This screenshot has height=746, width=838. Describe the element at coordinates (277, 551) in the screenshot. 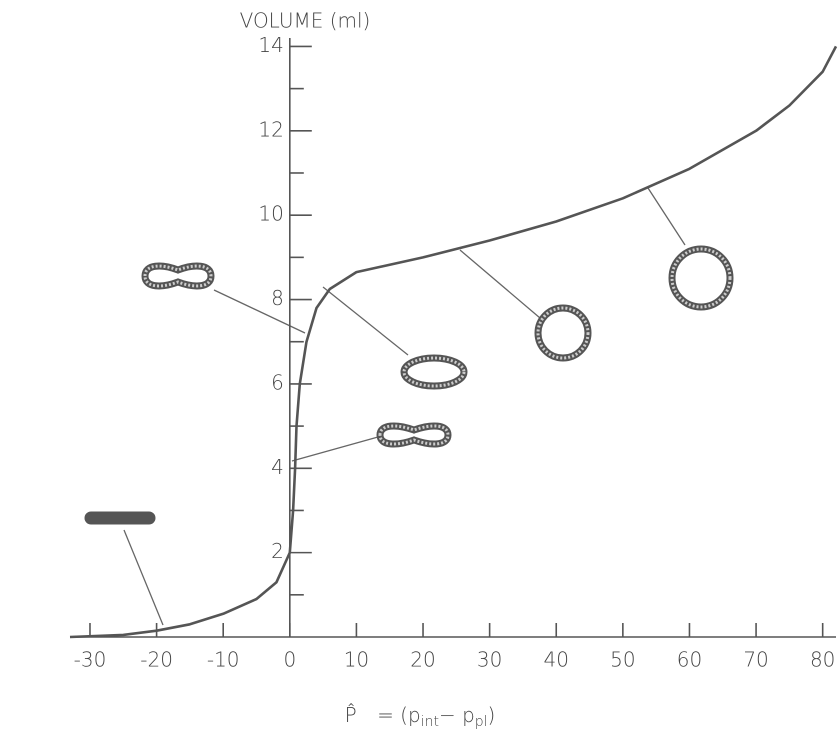

I see `y-tick-label: 2` at that location.